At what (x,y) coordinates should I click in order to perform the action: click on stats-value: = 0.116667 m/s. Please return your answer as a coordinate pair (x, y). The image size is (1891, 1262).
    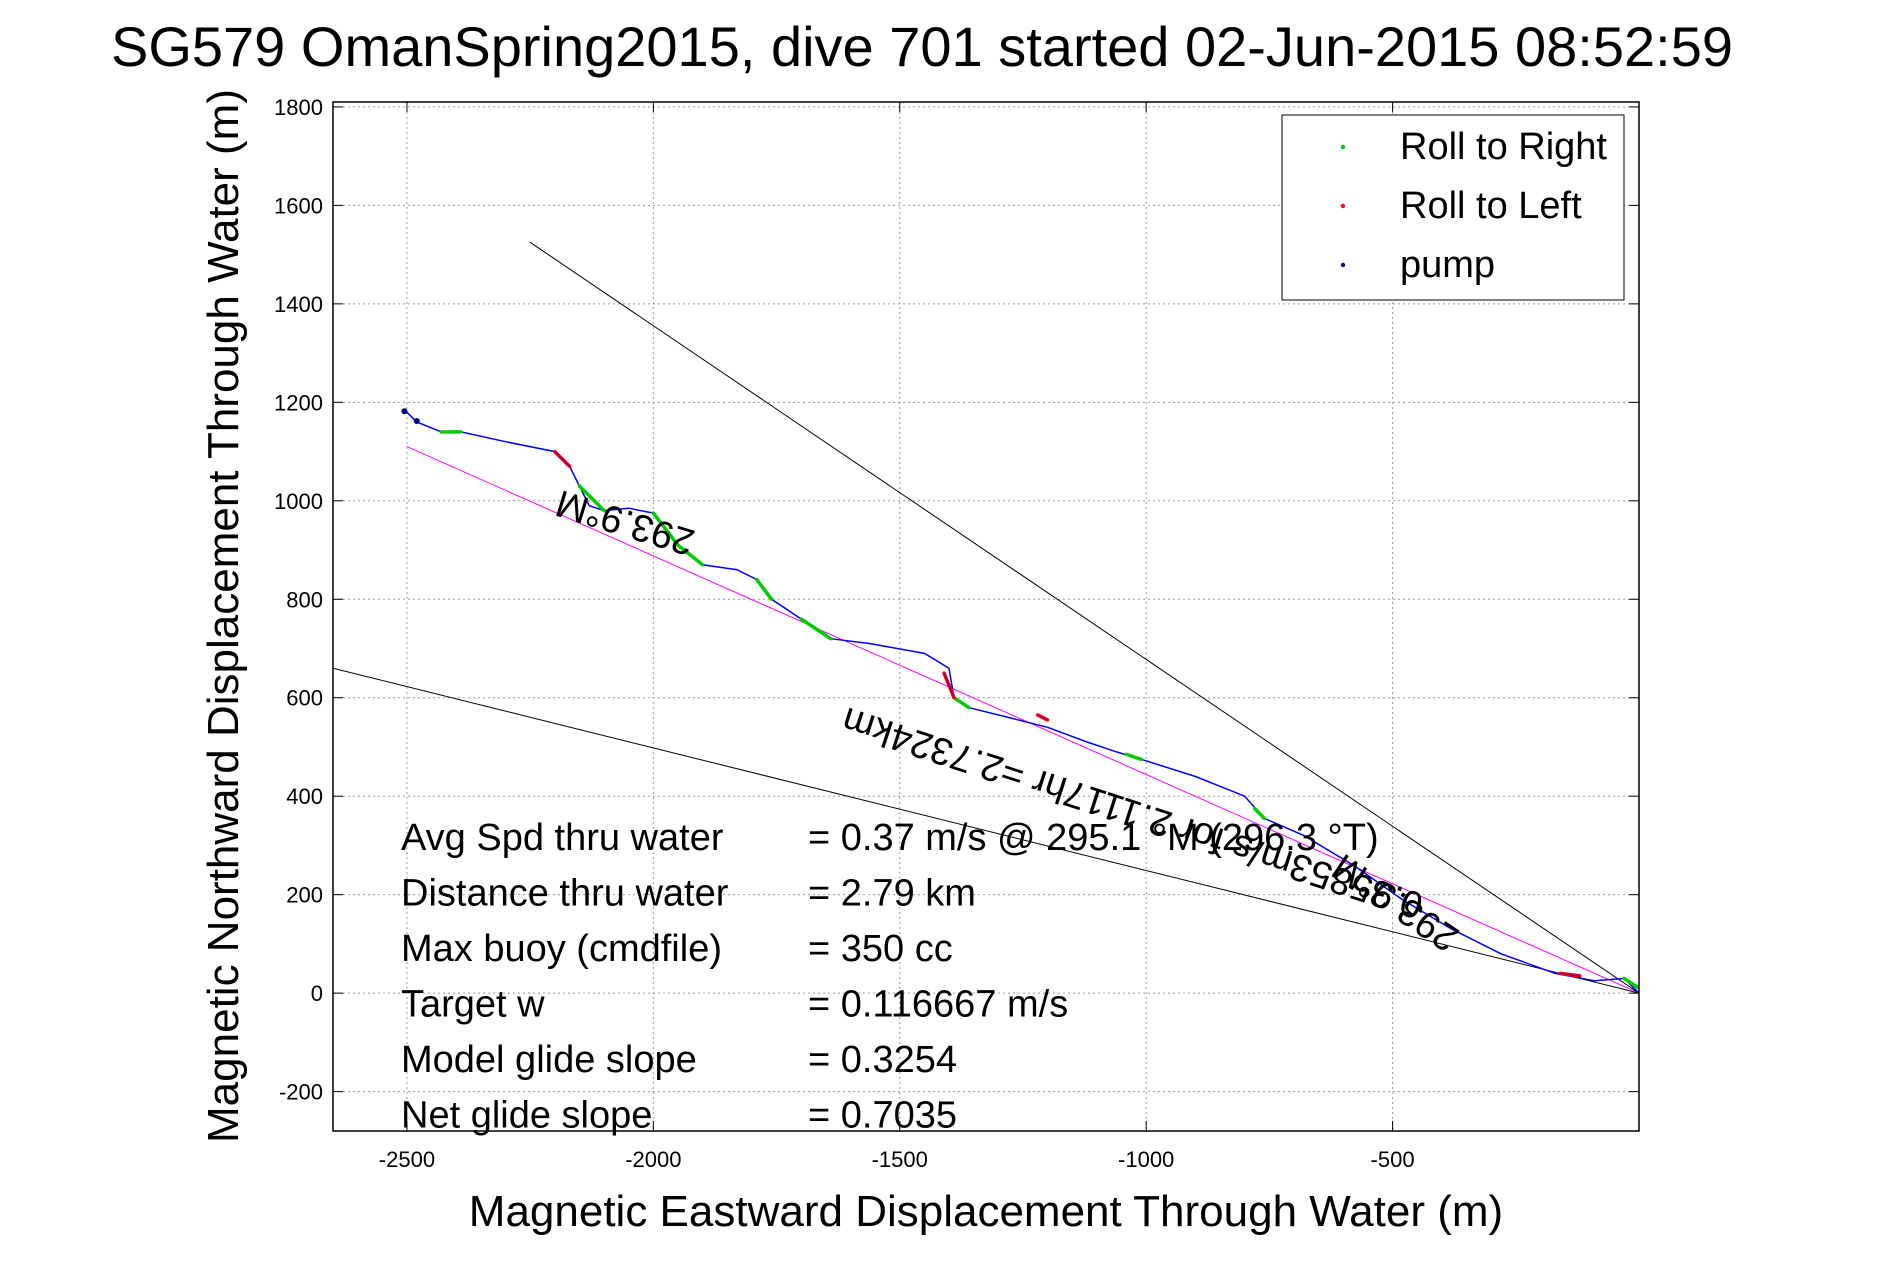
    Looking at the image, I should click on (938, 1005).